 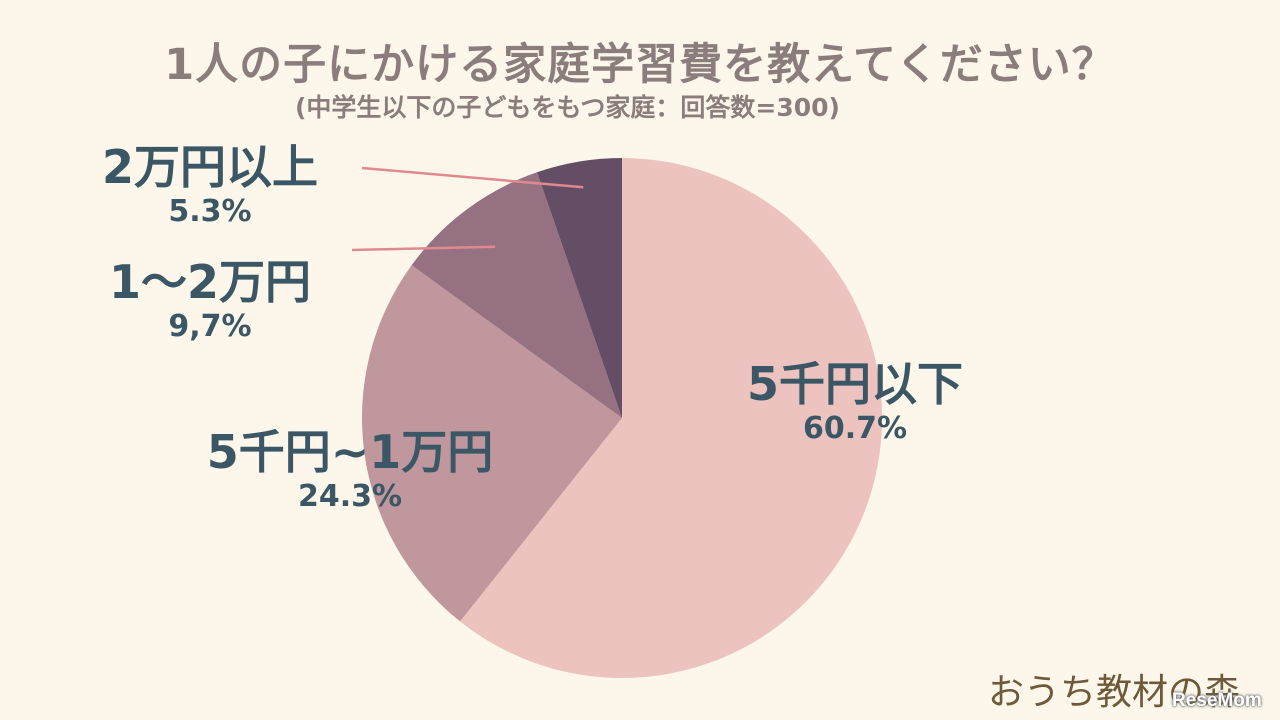 I want to click on slice-label-20000-over: 2万円以上 5.3%, so click(x=210, y=185).